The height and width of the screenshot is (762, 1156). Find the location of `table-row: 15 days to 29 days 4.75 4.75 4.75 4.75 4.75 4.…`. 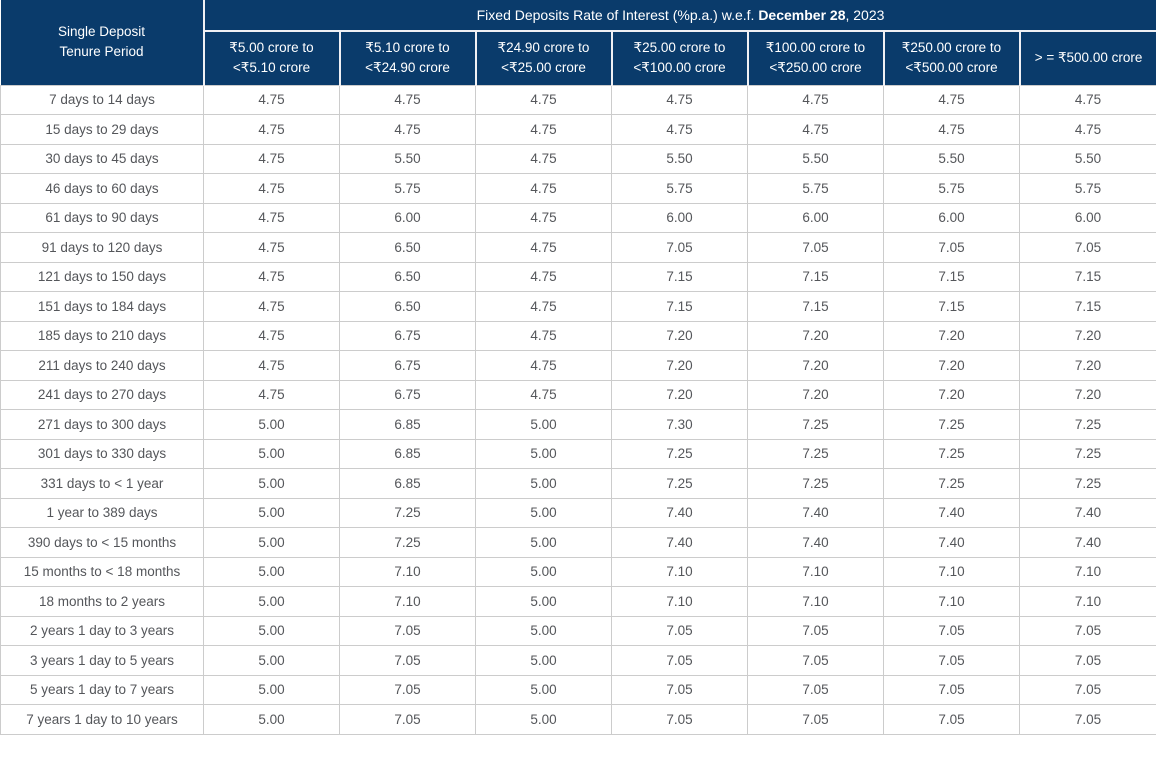

table-row: 15 days to 29 days 4.75 4.75 4.75 4.75 4.75 4.… is located at coordinates (578, 129).